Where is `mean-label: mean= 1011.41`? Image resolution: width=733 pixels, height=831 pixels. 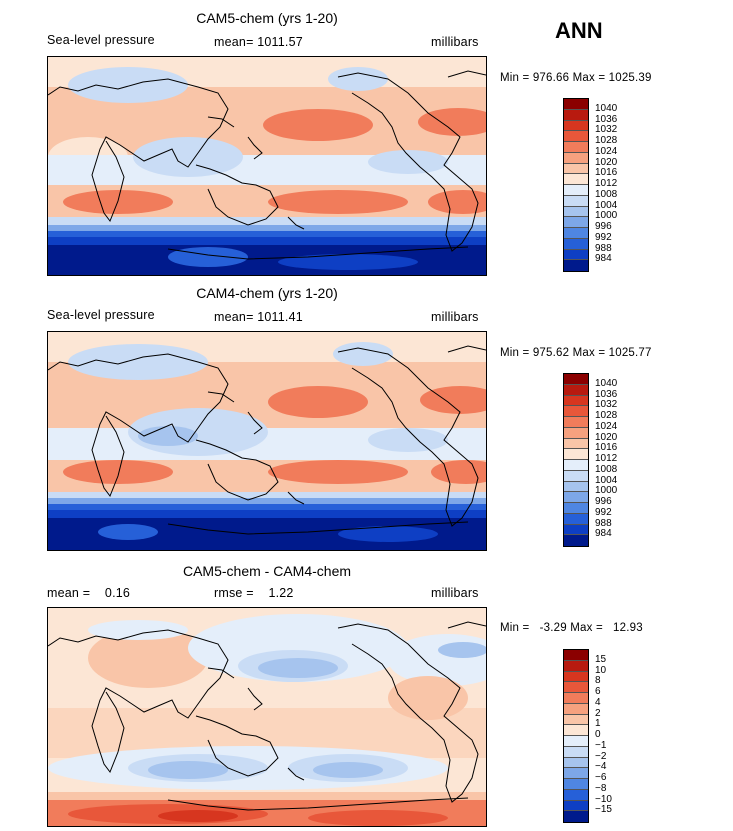
mean-label: mean= 1011.41 is located at coordinates (258, 317).